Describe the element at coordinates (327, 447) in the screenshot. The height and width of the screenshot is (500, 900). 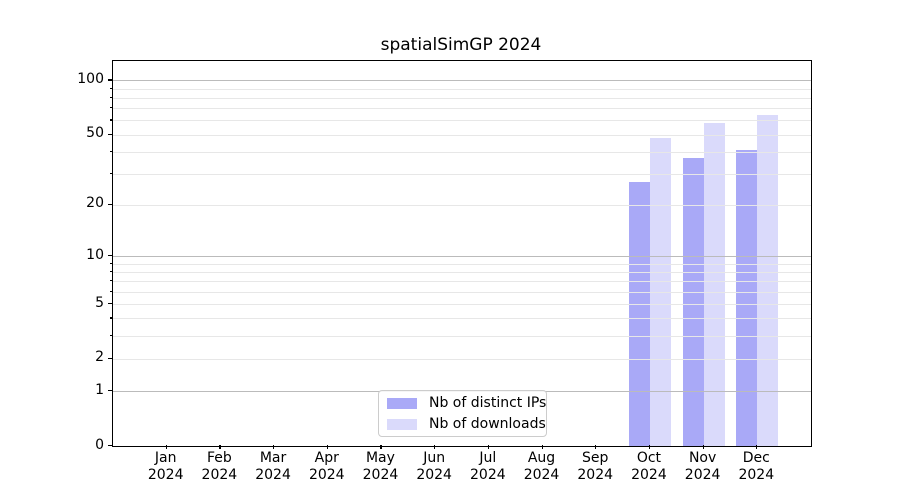
I see `x-tick-apr` at that location.